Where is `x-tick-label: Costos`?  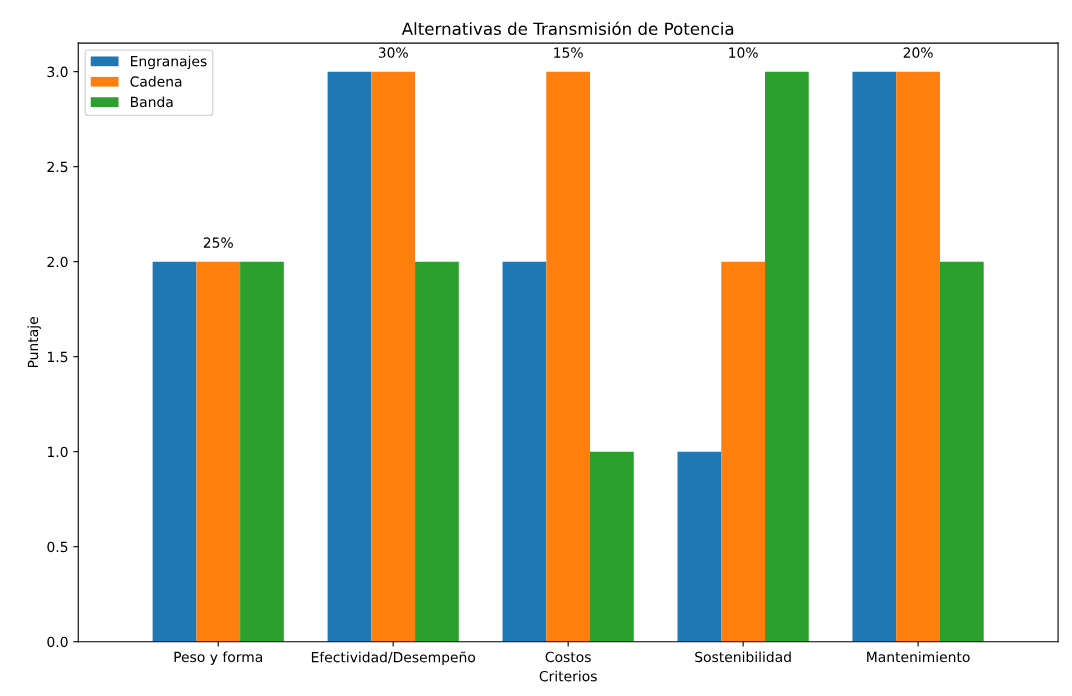 x-tick-label: Costos is located at coordinates (568, 657).